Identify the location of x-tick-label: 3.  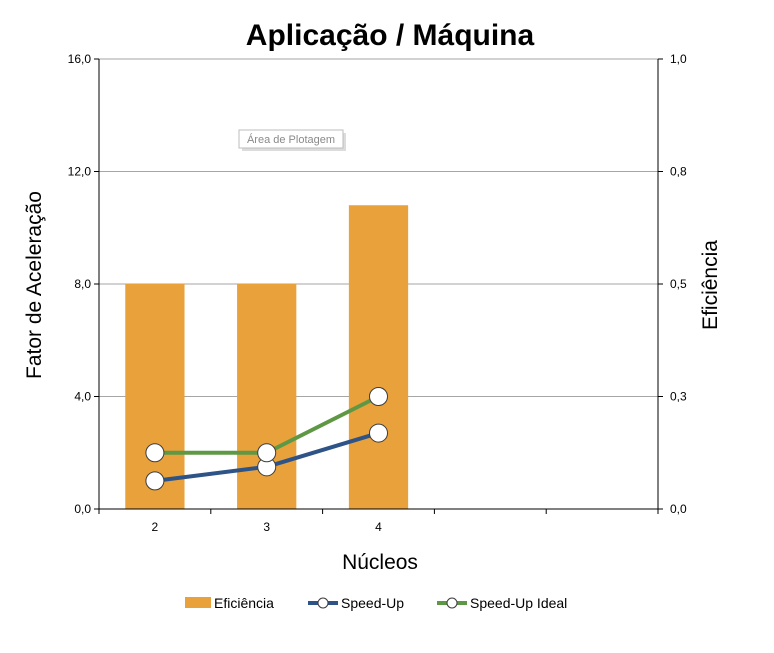
(266, 527).